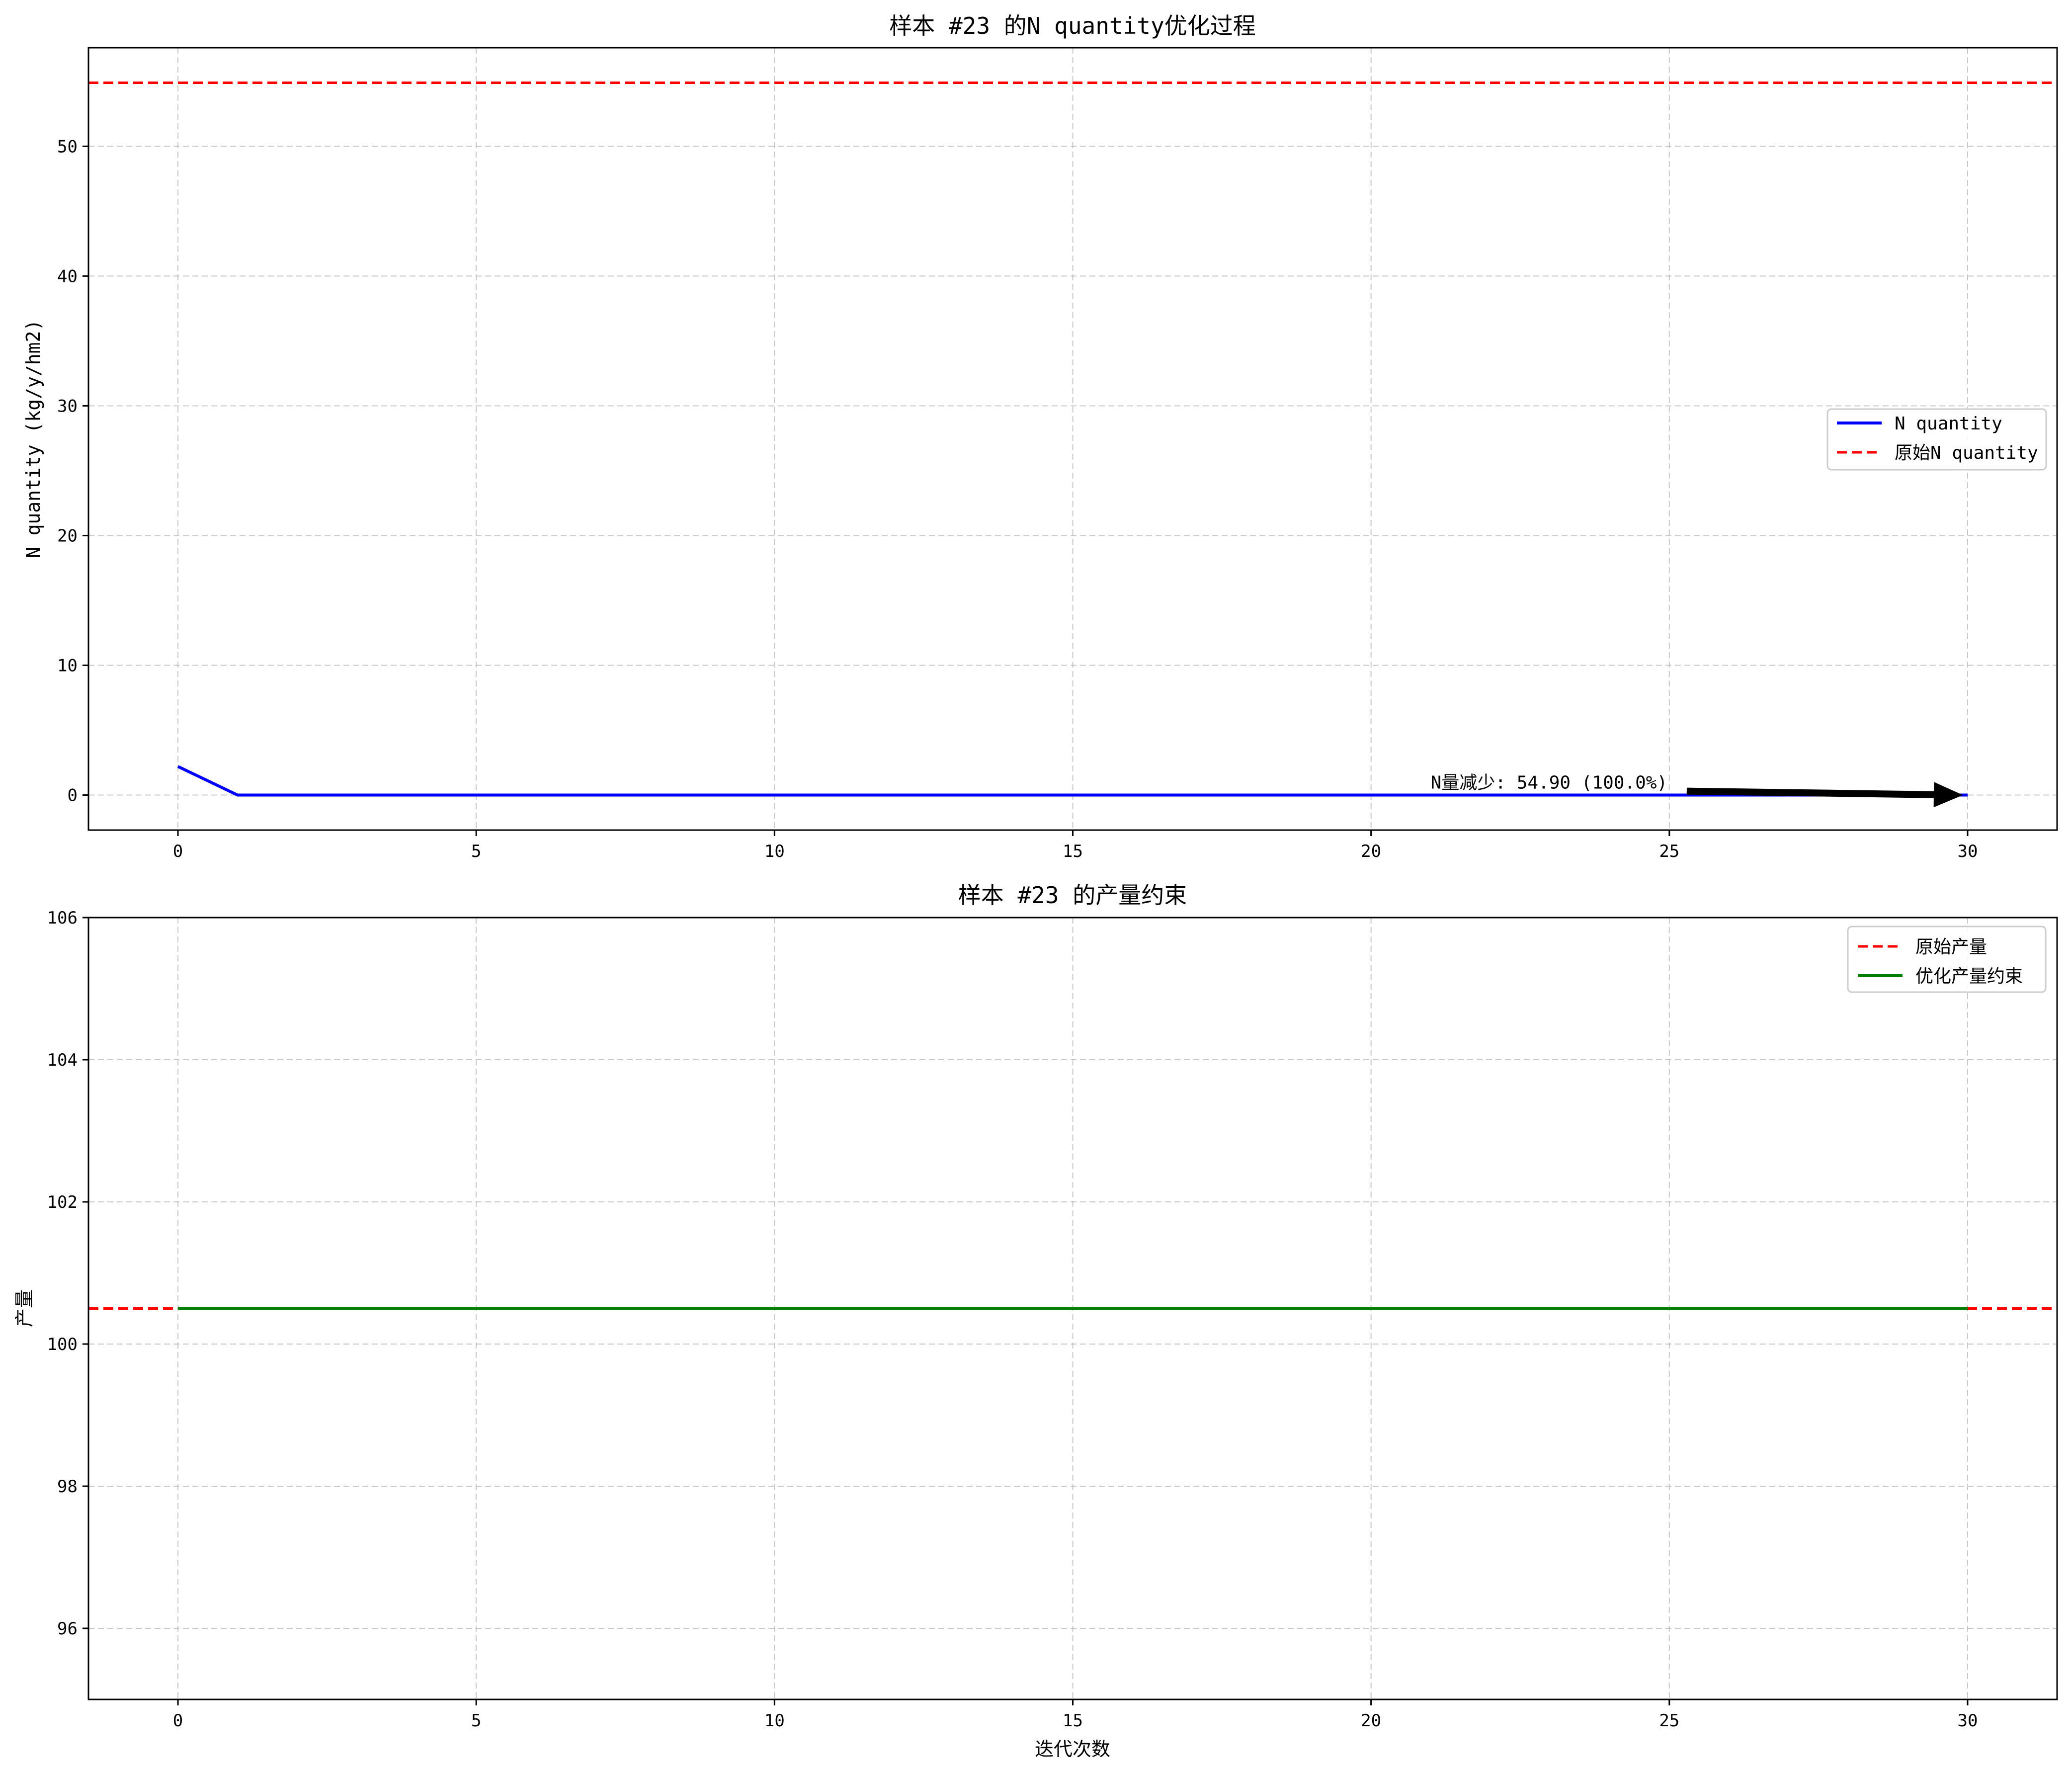  I want to click on y-tick-label: 0, so click(73, 796).